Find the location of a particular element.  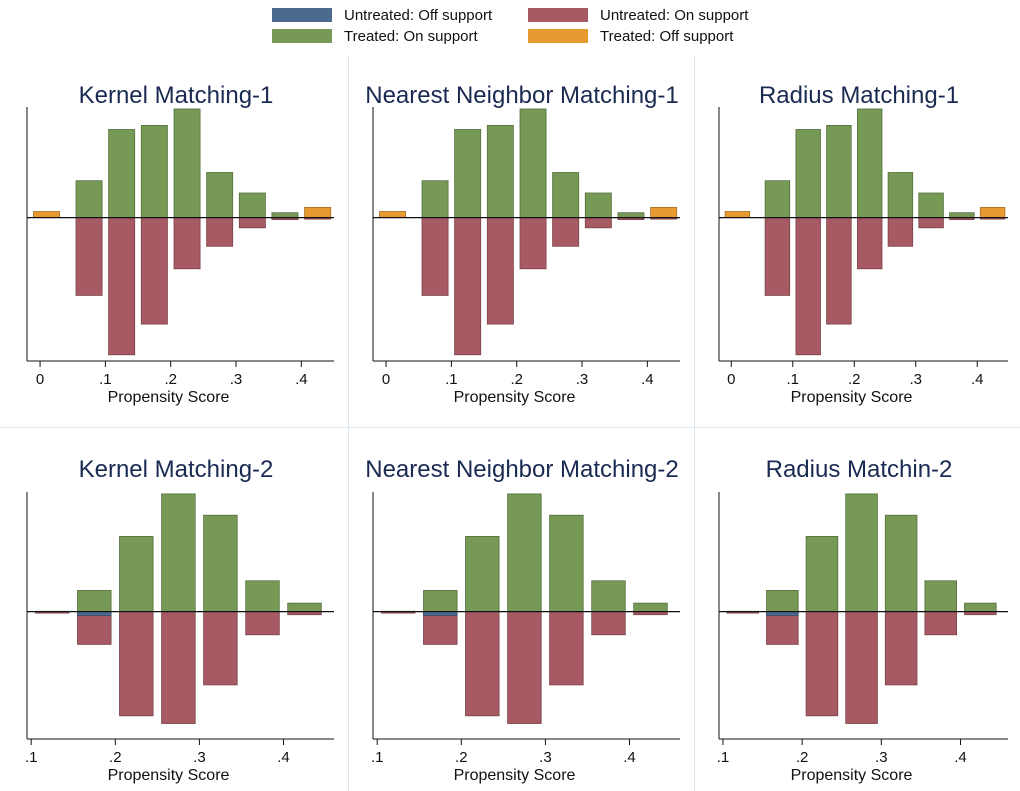

legend-label: Treated: On support is located at coordinates (411, 36).